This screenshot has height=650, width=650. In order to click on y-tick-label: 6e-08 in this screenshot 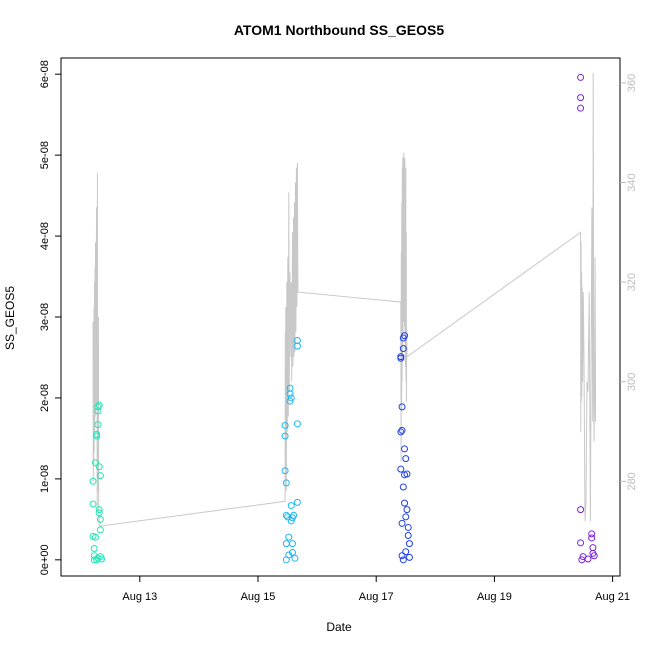, I will do `click(45, 74)`.